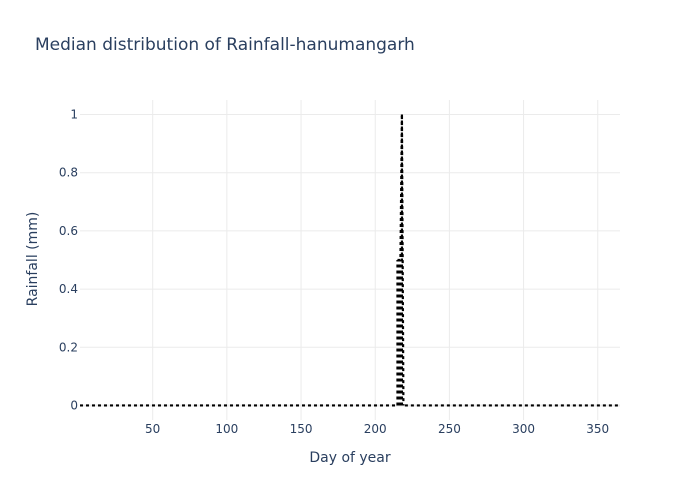 This screenshot has width=700, height=500. Describe the element at coordinates (301, 429) in the screenshot. I see `x-tick-label-150: 150` at that location.